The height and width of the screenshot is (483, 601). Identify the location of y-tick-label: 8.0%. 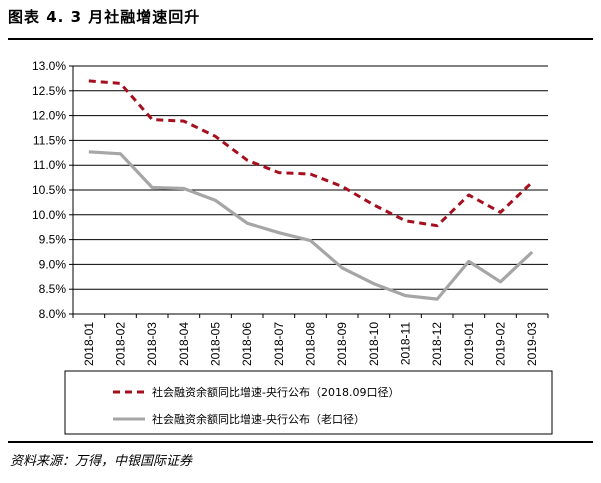
(53, 314).